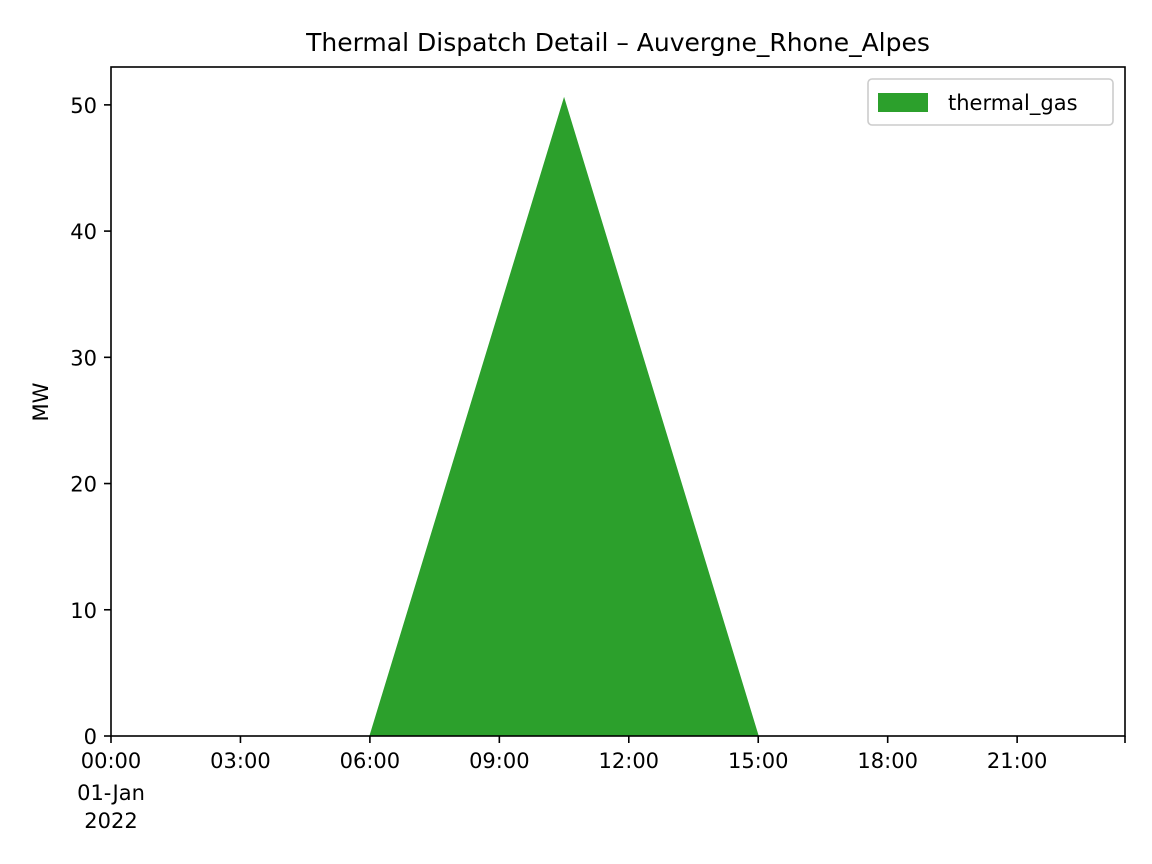  I want to click on y-tick-label: 50, so click(83, 106).